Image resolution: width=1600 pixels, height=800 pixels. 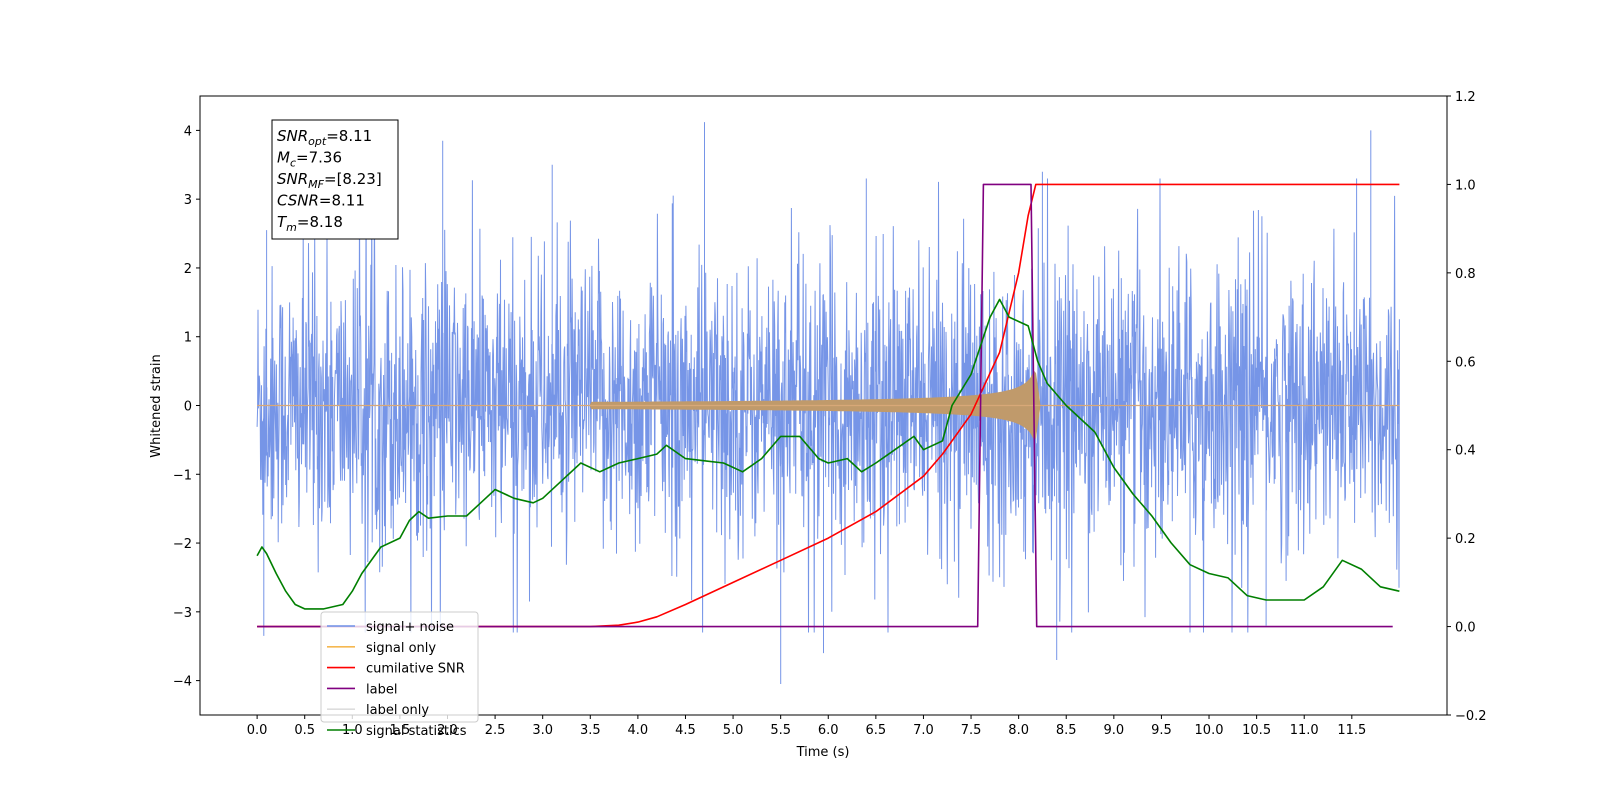 I want to click on legend-label: label only, so click(x=397, y=710).